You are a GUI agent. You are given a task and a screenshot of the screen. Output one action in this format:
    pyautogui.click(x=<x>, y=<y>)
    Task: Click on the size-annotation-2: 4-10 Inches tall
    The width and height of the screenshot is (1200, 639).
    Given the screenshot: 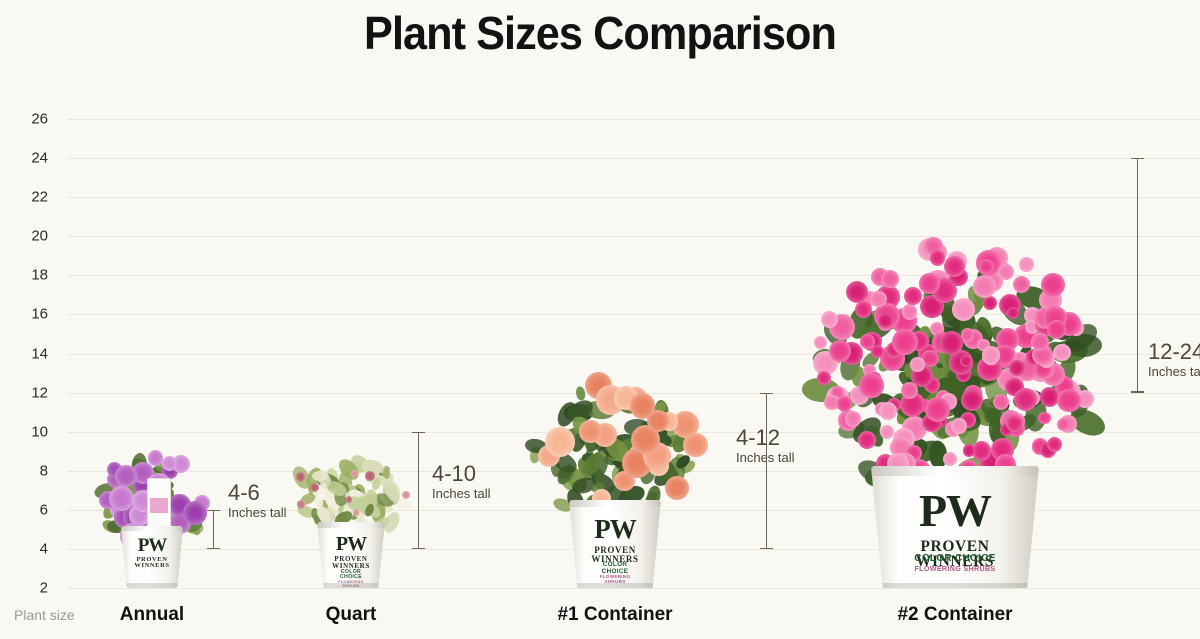 What is the action you would take?
    pyautogui.click(x=461, y=482)
    